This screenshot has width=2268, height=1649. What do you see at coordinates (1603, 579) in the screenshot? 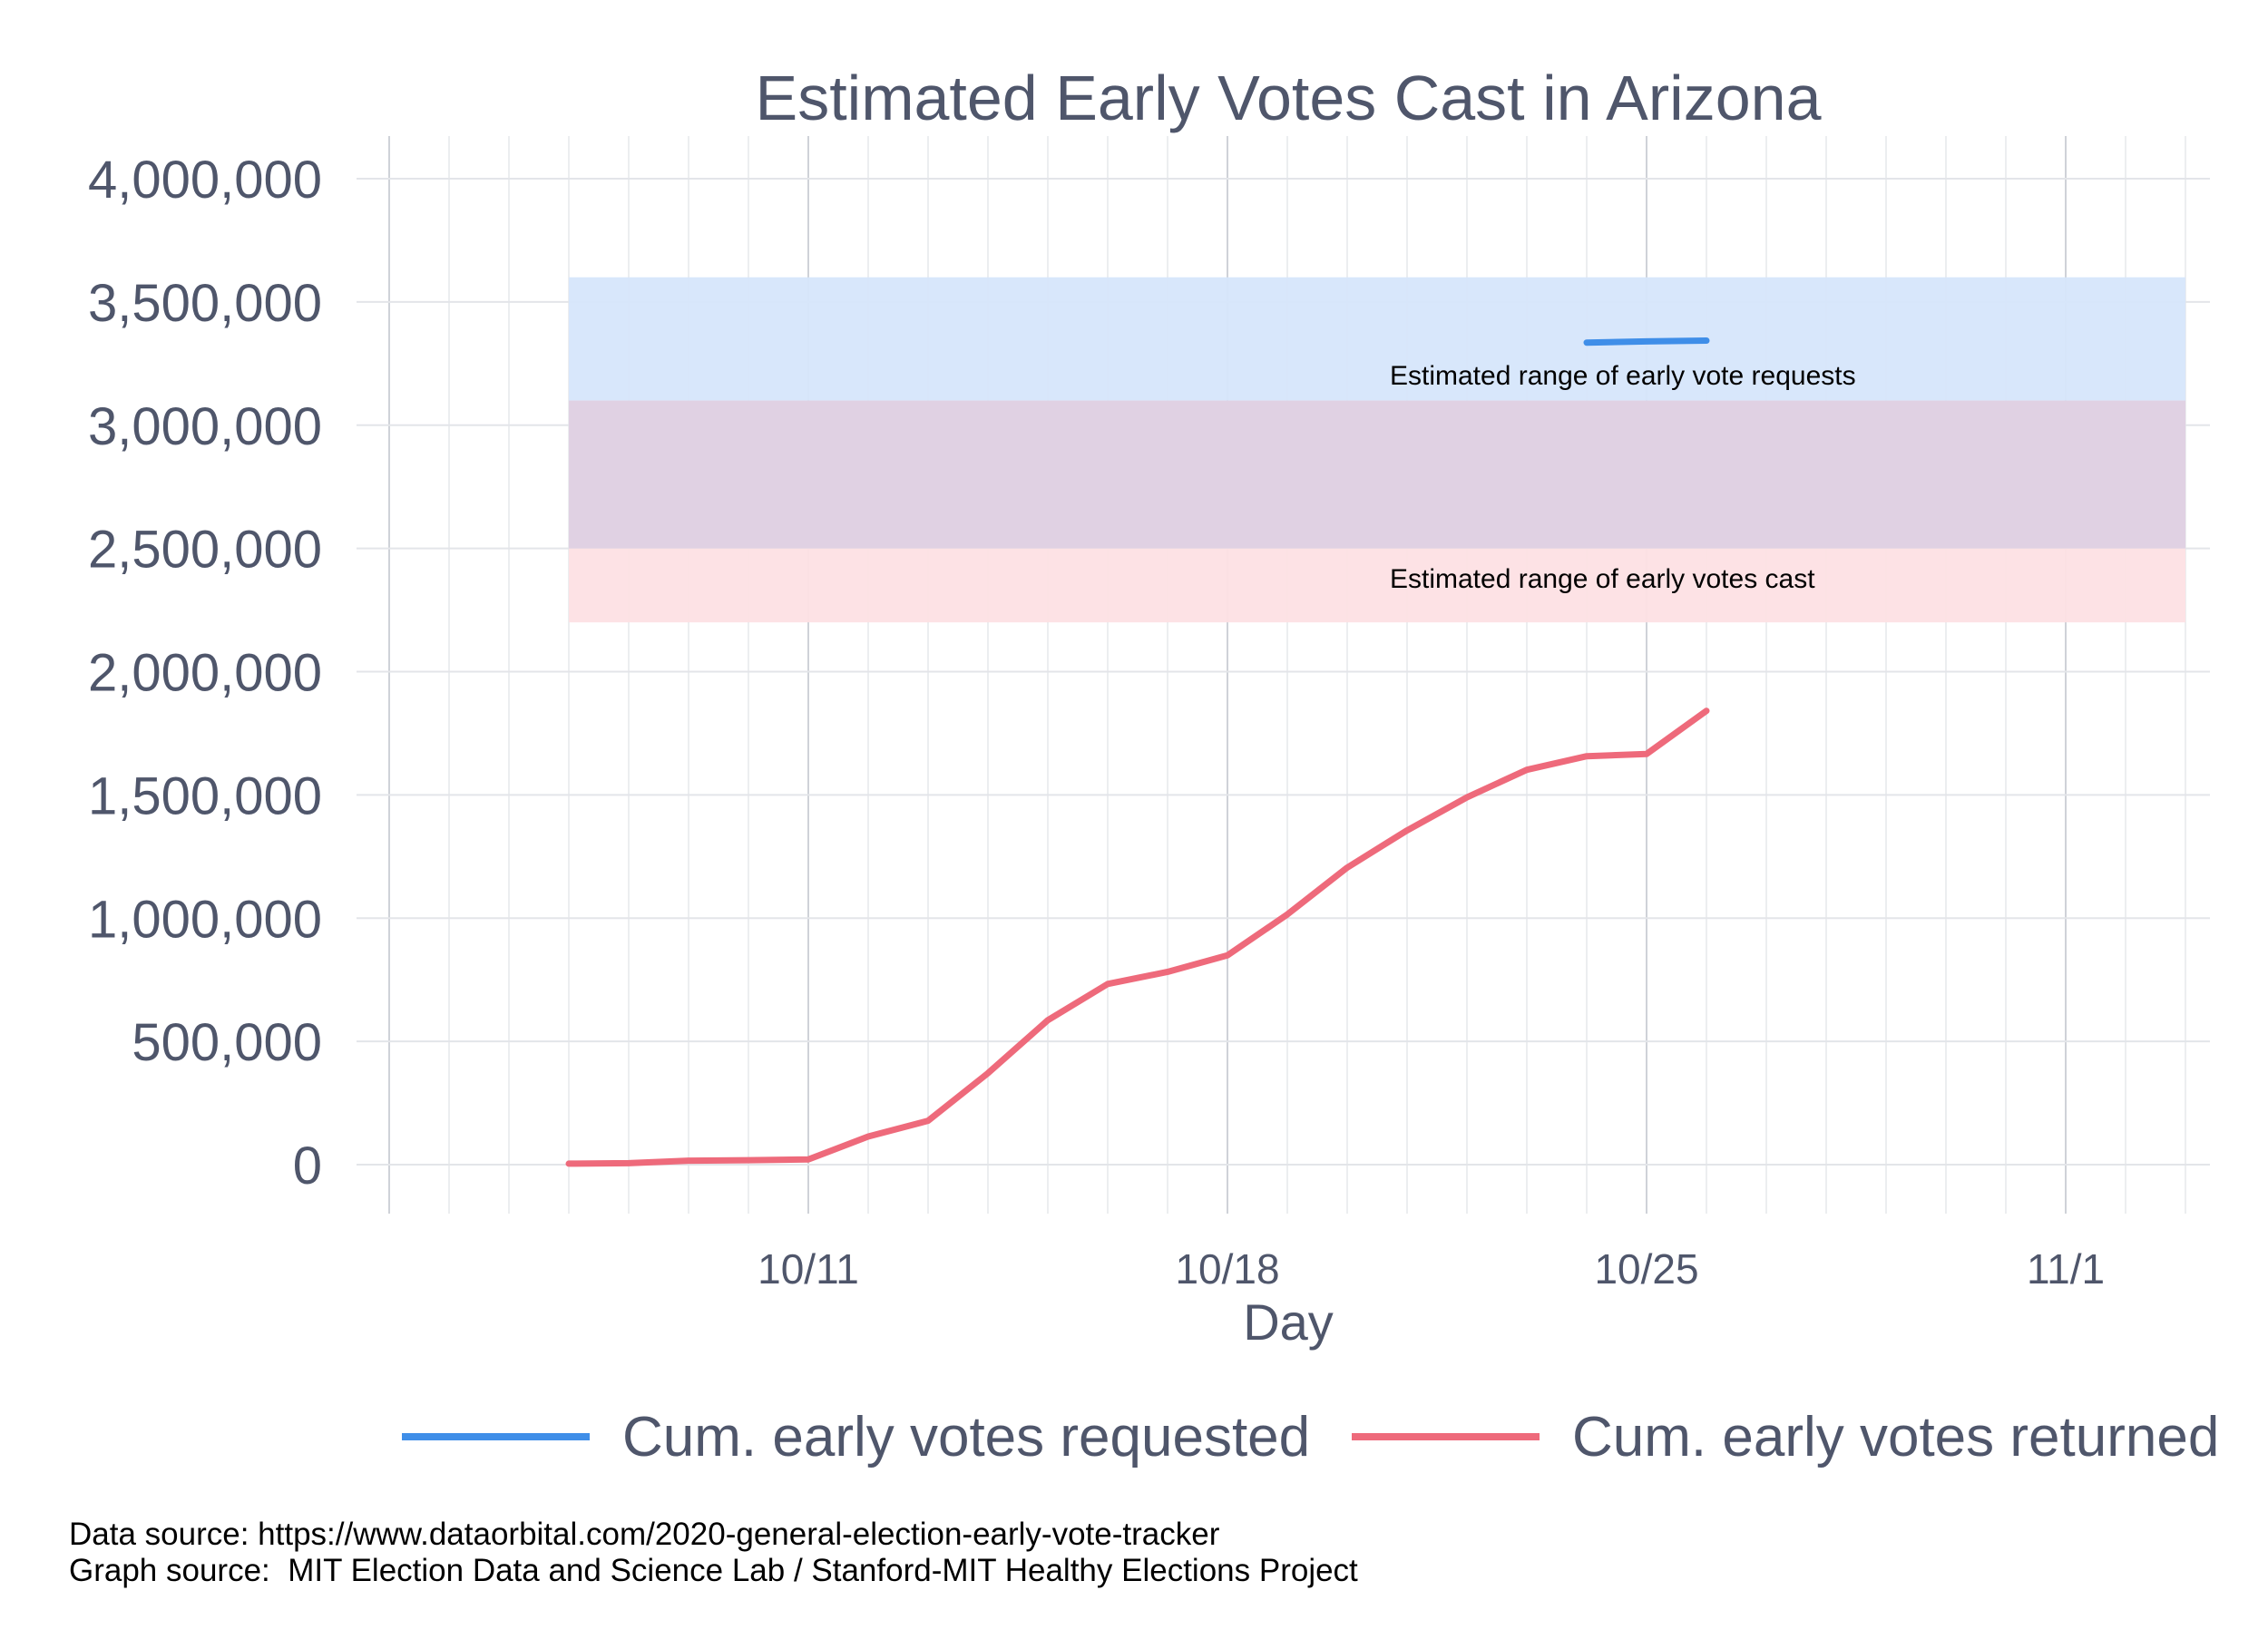
I see `annotation-votes-cast: Estimated range of early votes cast` at bounding box center [1603, 579].